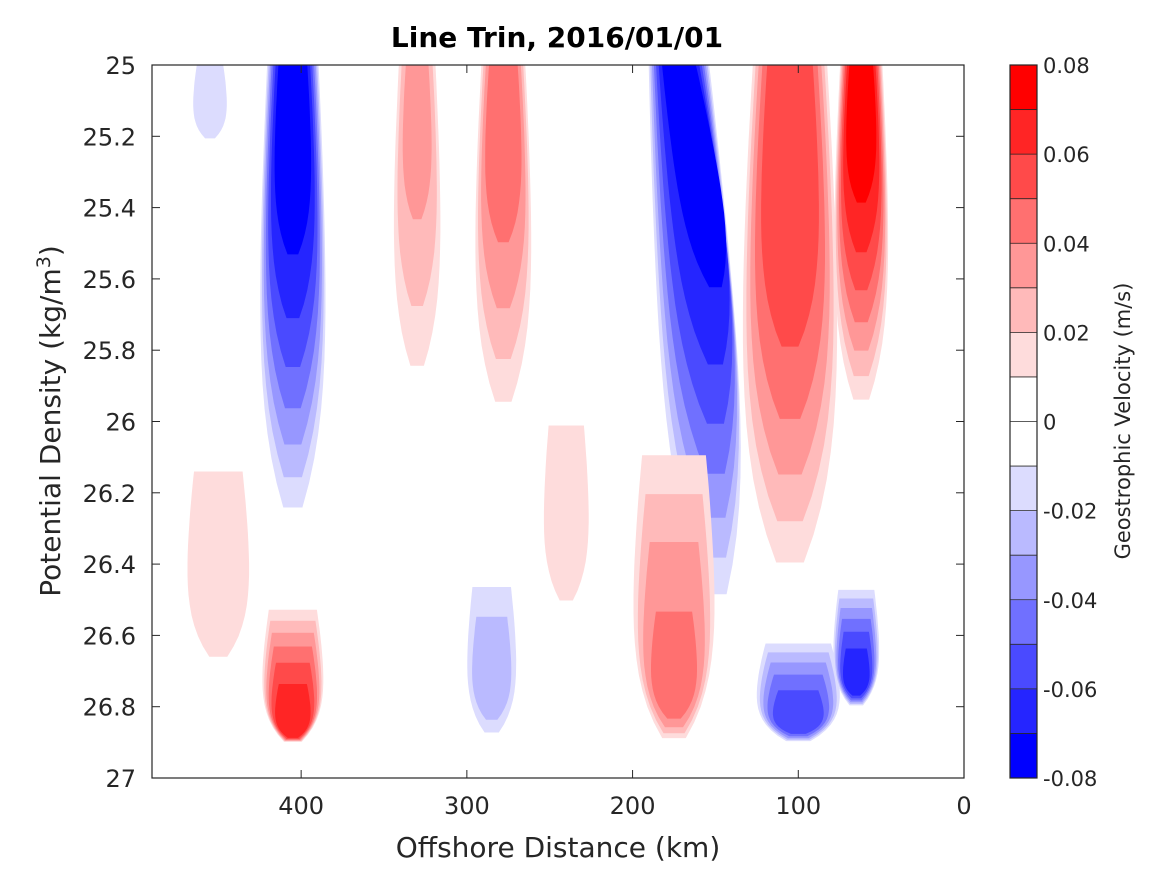 The height and width of the screenshot is (875, 1167). Describe the element at coordinates (109, 137) in the screenshot. I see `y-tick-label: 25.2` at that location.